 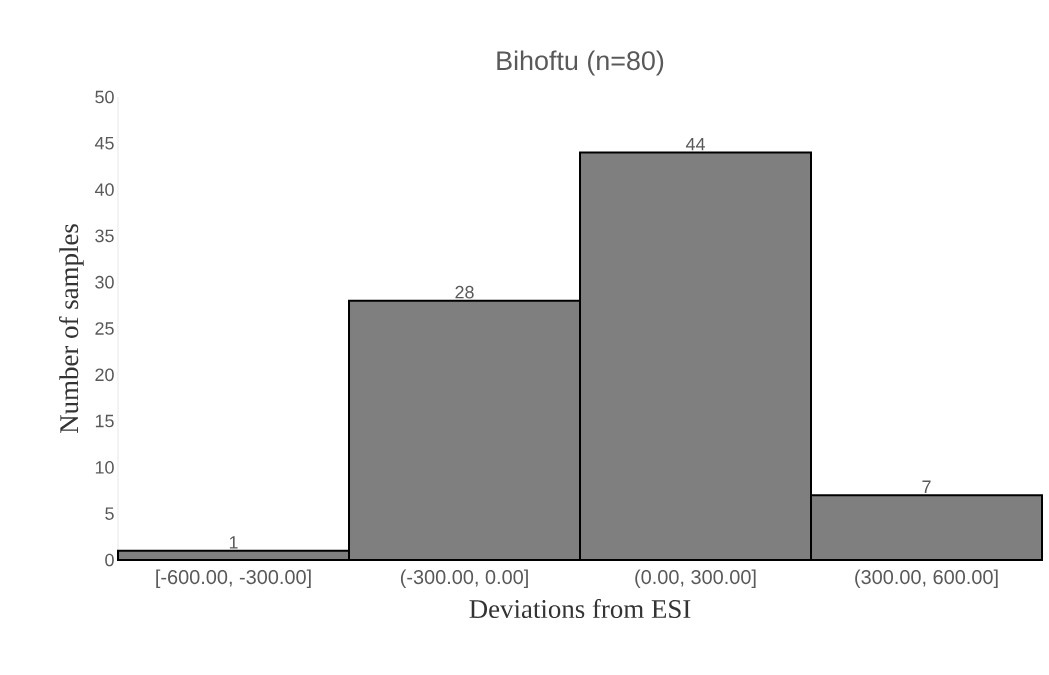 I want to click on x-tick-label: [-600.00, -300.00], so click(x=233, y=579).